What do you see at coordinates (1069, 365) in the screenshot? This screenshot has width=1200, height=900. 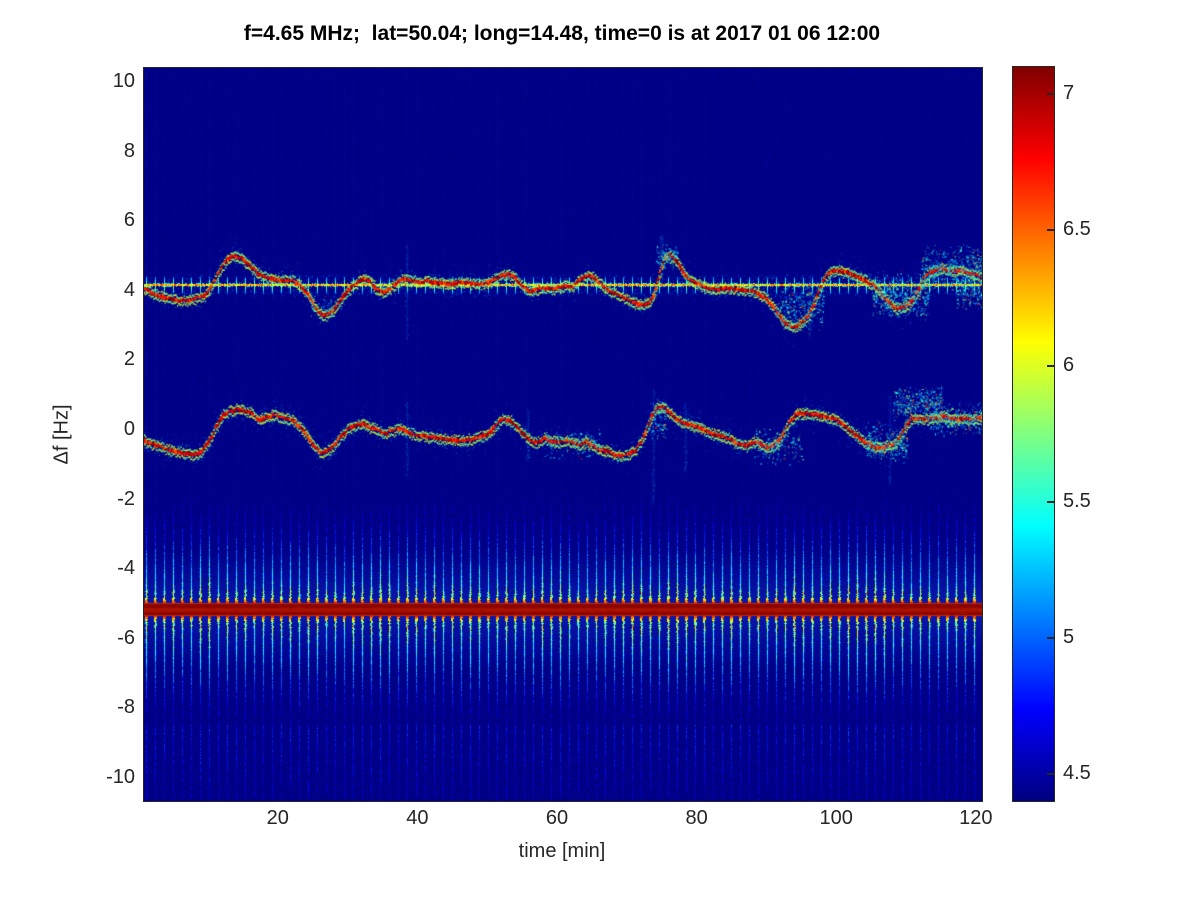 I see `colorbar-tick-label: 6` at bounding box center [1069, 365].